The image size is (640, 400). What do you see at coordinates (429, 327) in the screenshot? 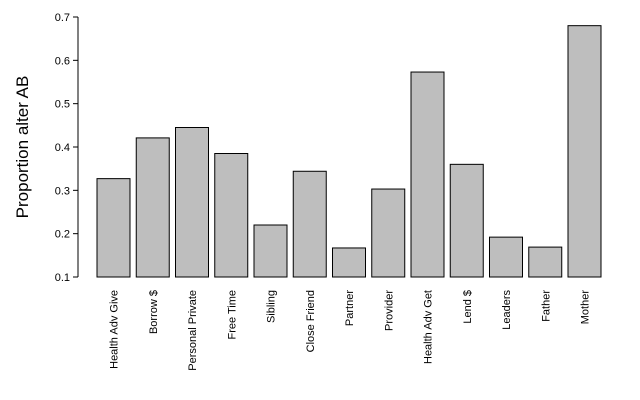
I see `x-category-label: Health Adv Get` at bounding box center [429, 327].